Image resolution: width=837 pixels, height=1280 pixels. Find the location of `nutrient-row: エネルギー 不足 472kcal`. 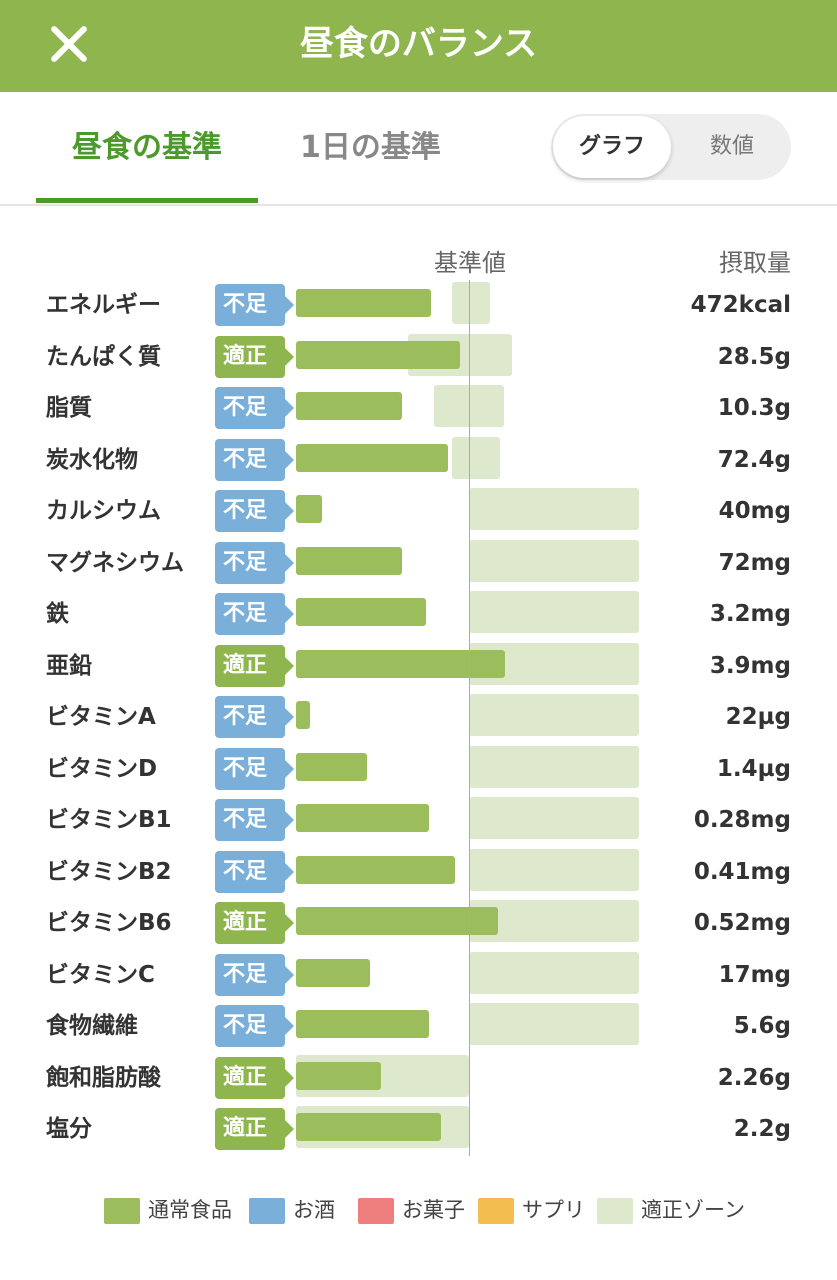

nutrient-row: エネルギー 不足 472kcal is located at coordinates (418, 305).